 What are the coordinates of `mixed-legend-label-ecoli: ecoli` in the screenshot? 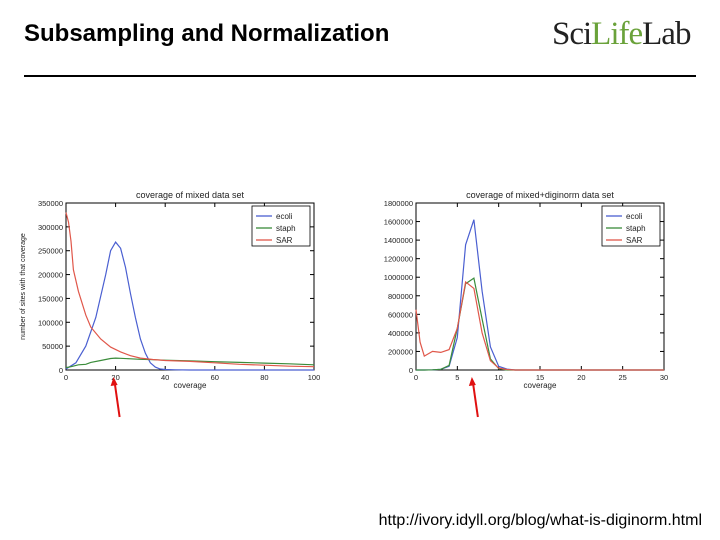 It's located at (284, 216).